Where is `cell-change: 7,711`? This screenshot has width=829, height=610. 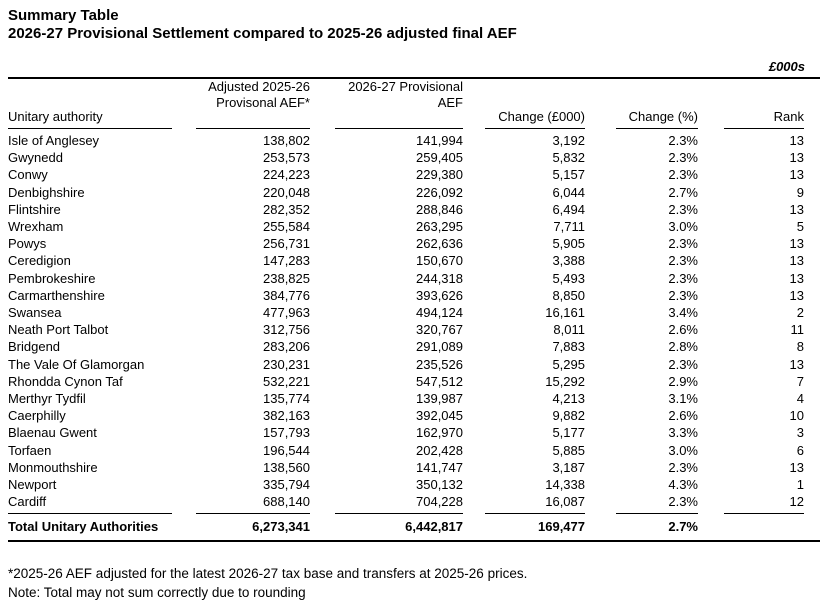 cell-change: 7,711 is located at coordinates (569, 227).